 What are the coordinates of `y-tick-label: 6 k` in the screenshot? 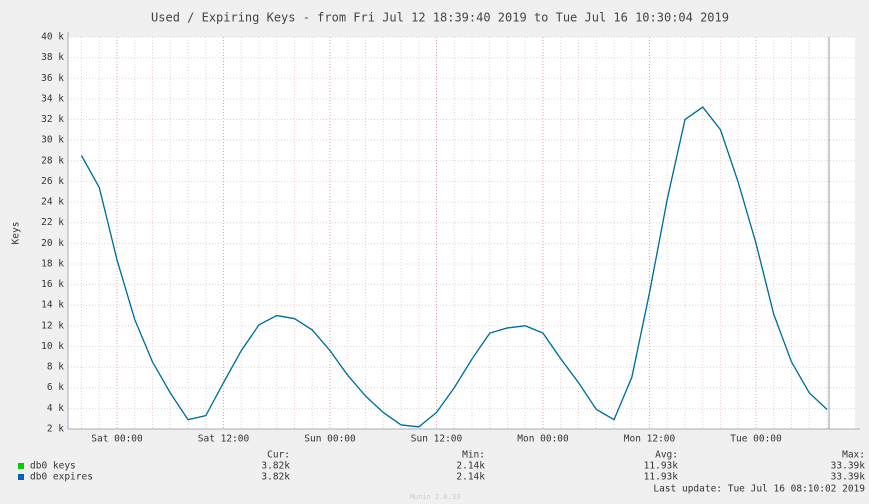 It's located at (55, 387).